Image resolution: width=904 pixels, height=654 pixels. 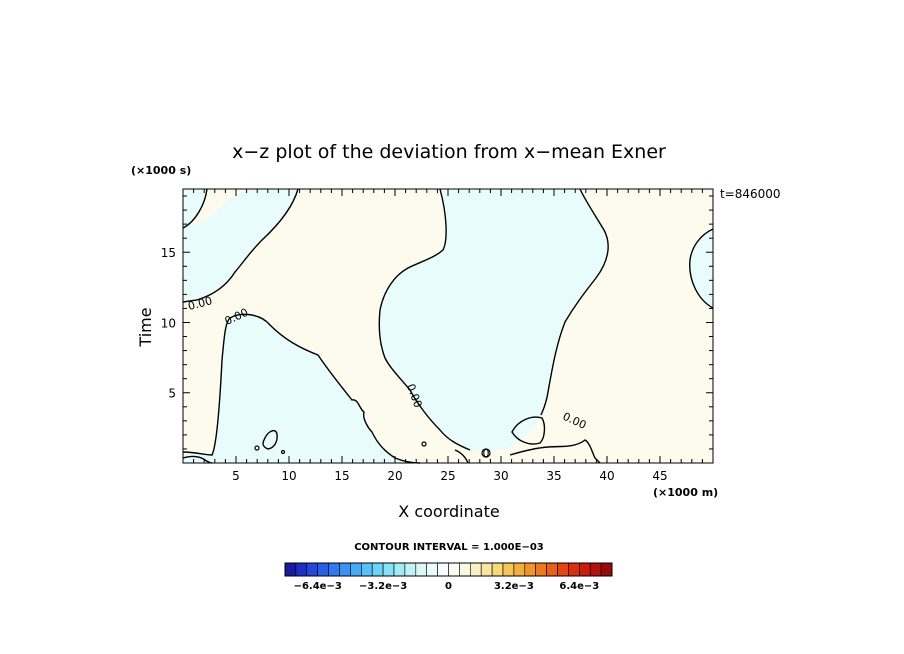 I want to click on contour-label-5: 0, so click(x=486, y=453).